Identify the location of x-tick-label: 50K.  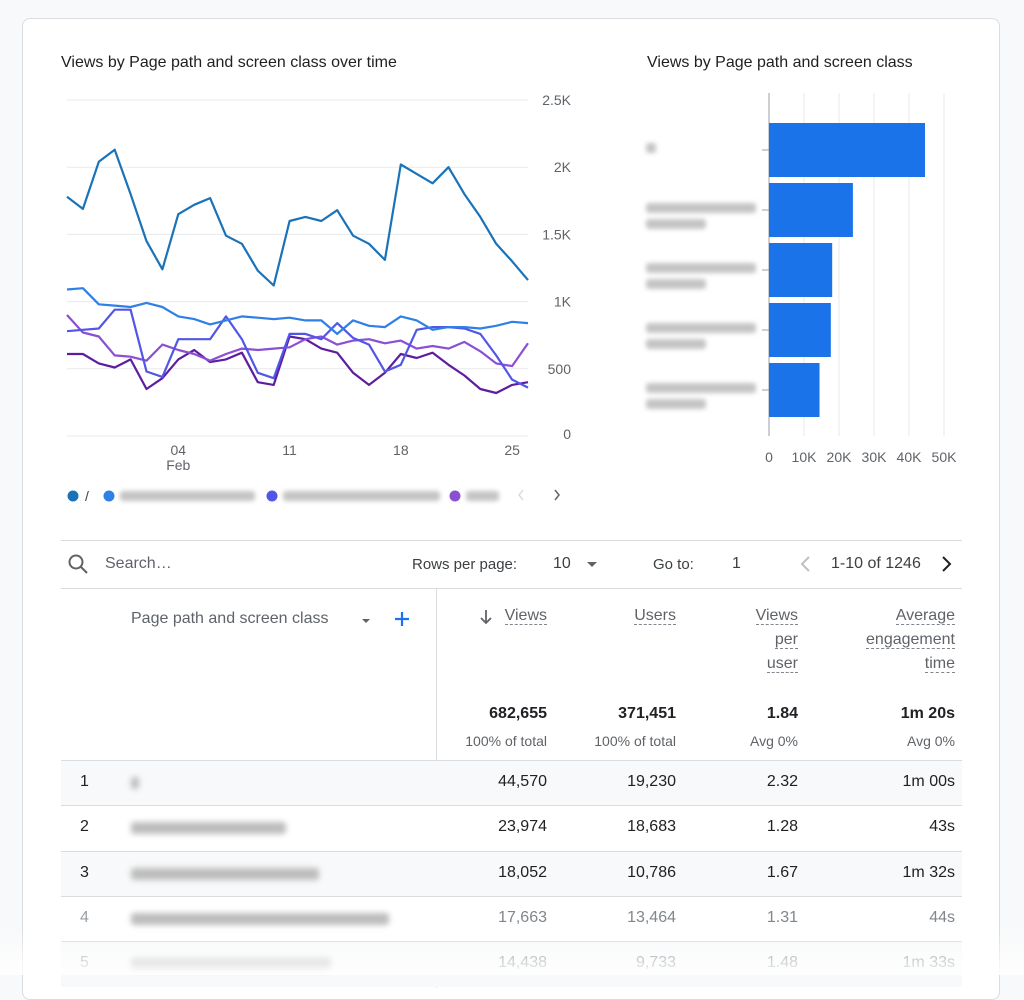
(945, 457).